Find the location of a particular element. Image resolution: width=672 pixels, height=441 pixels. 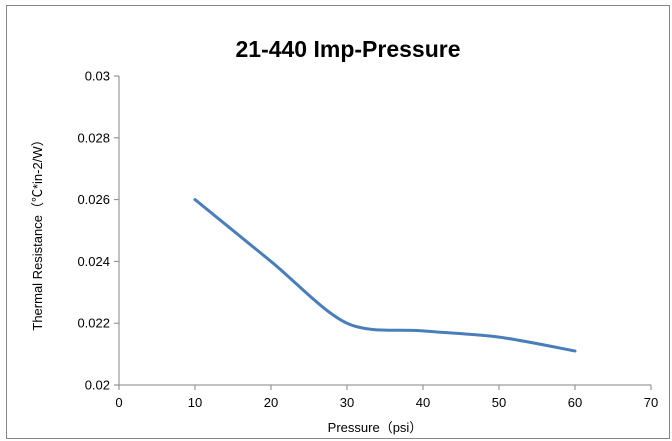

x-tick-label: 10 is located at coordinates (195, 402).